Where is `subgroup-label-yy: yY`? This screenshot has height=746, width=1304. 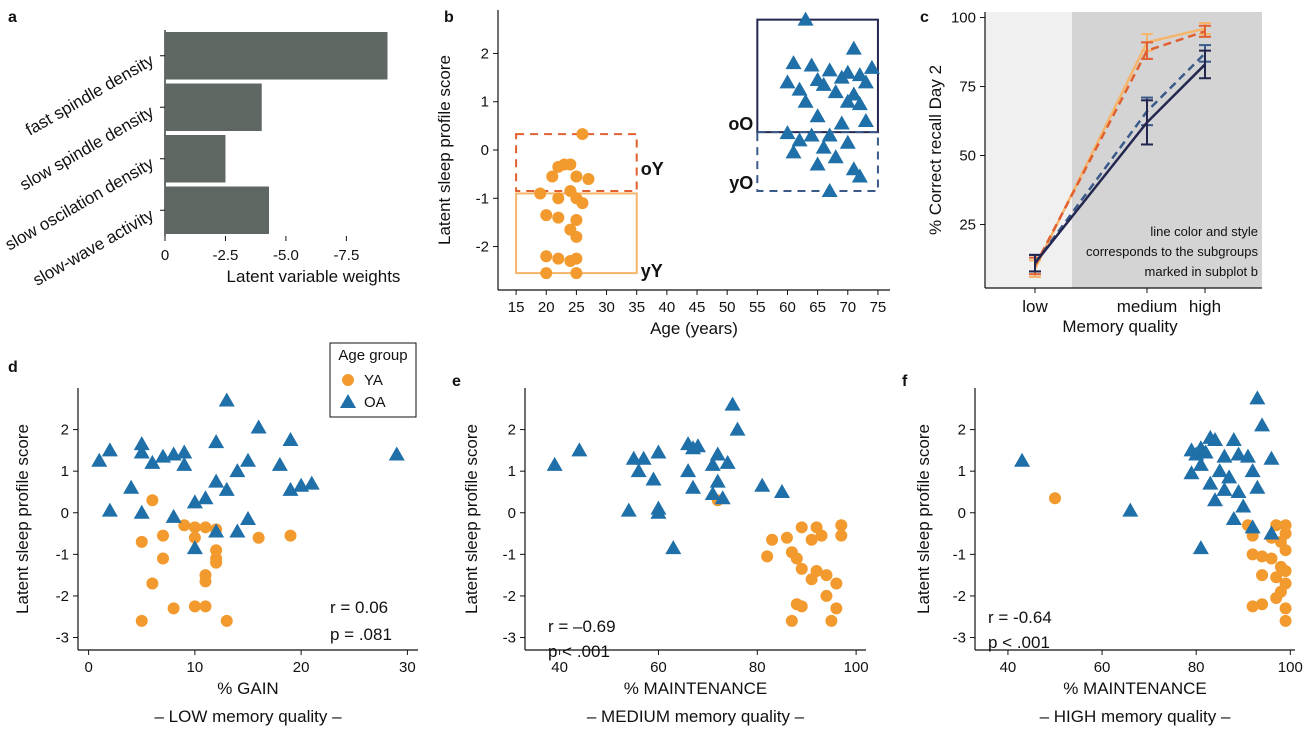
subgroup-label-yy: yY is located at coordinates (652, 271).